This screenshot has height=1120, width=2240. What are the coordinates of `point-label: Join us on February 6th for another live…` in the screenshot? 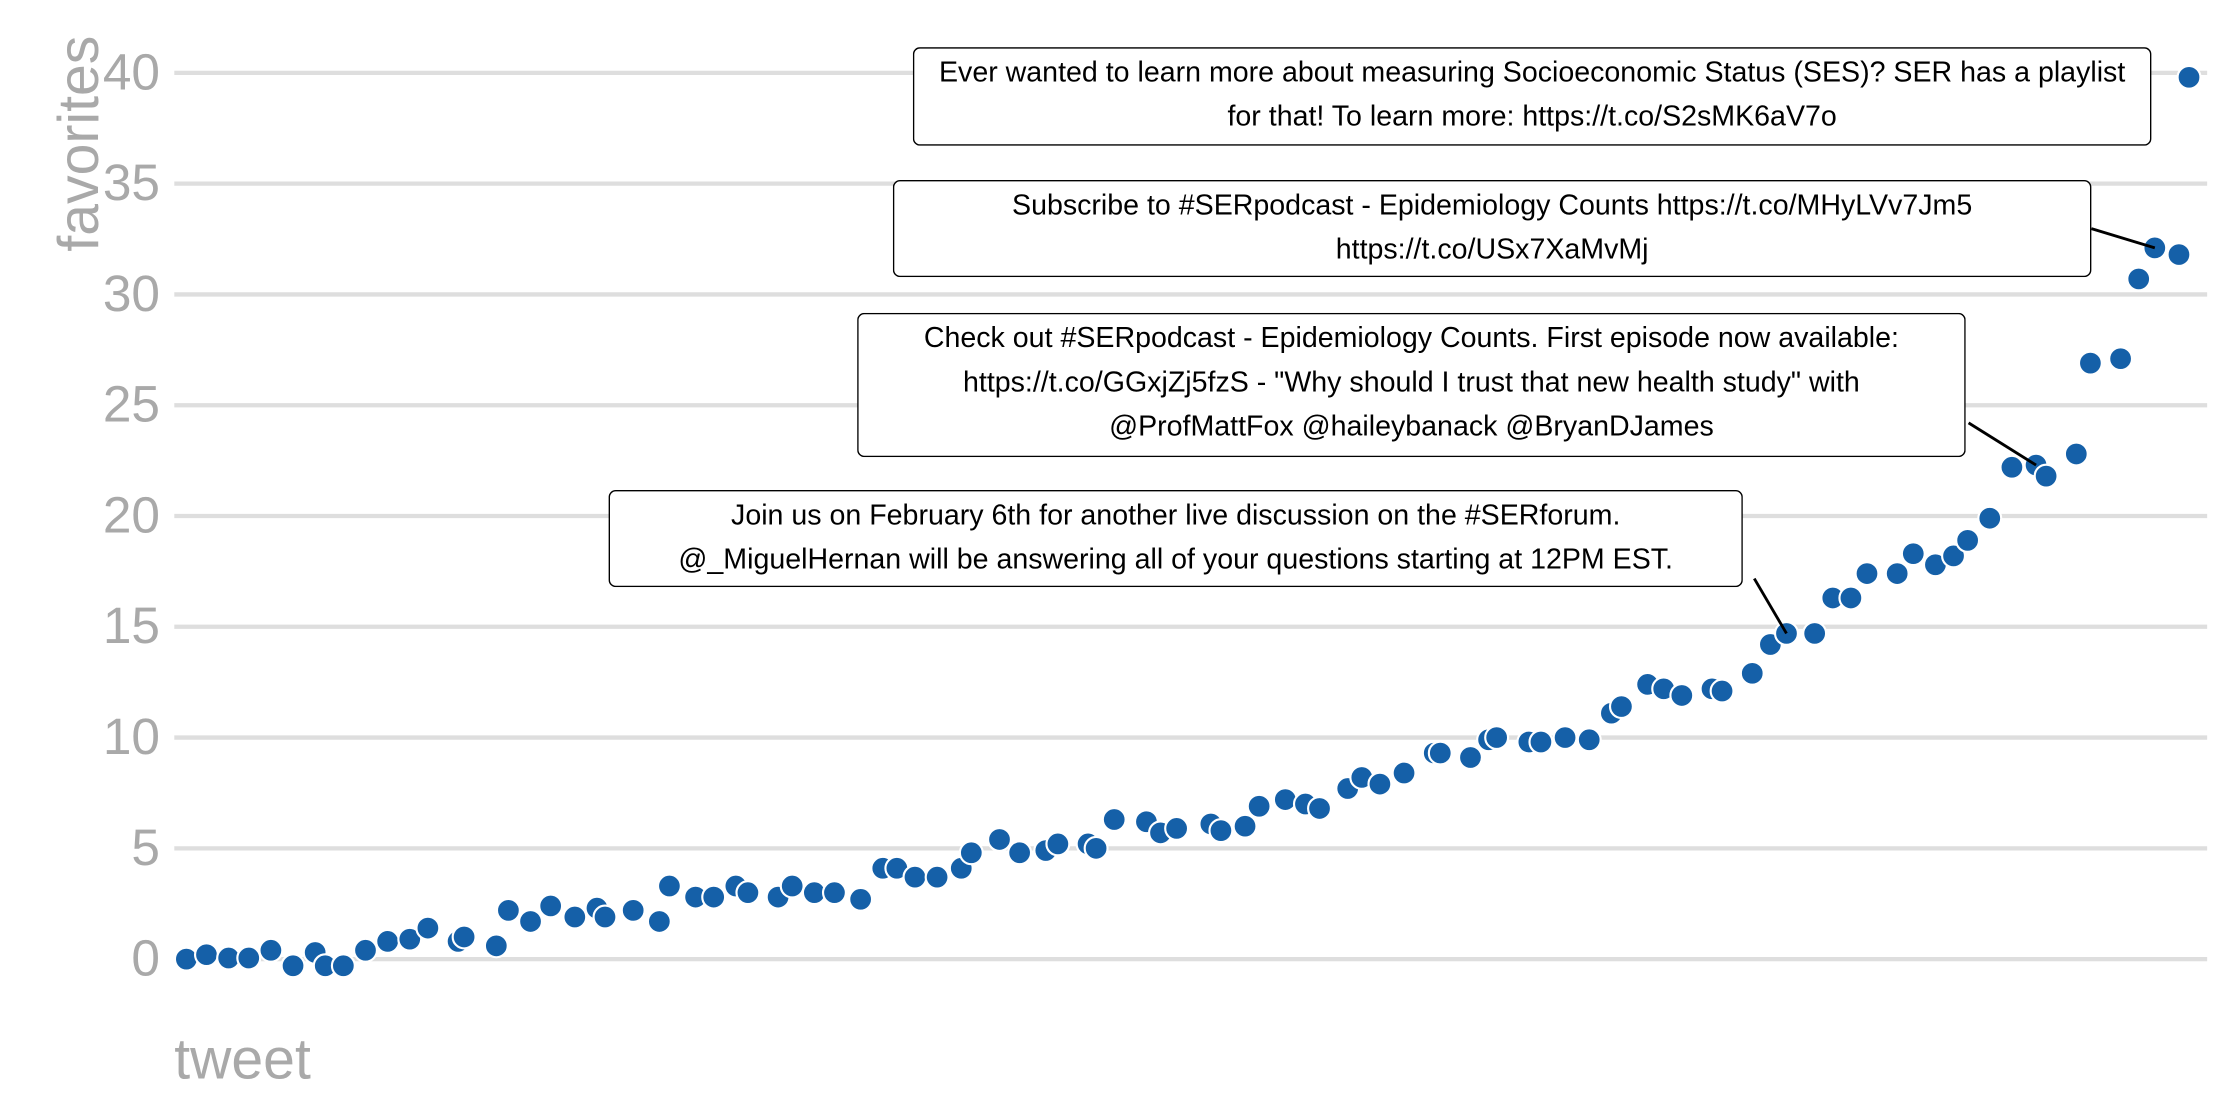 It's located at (1175, 539).